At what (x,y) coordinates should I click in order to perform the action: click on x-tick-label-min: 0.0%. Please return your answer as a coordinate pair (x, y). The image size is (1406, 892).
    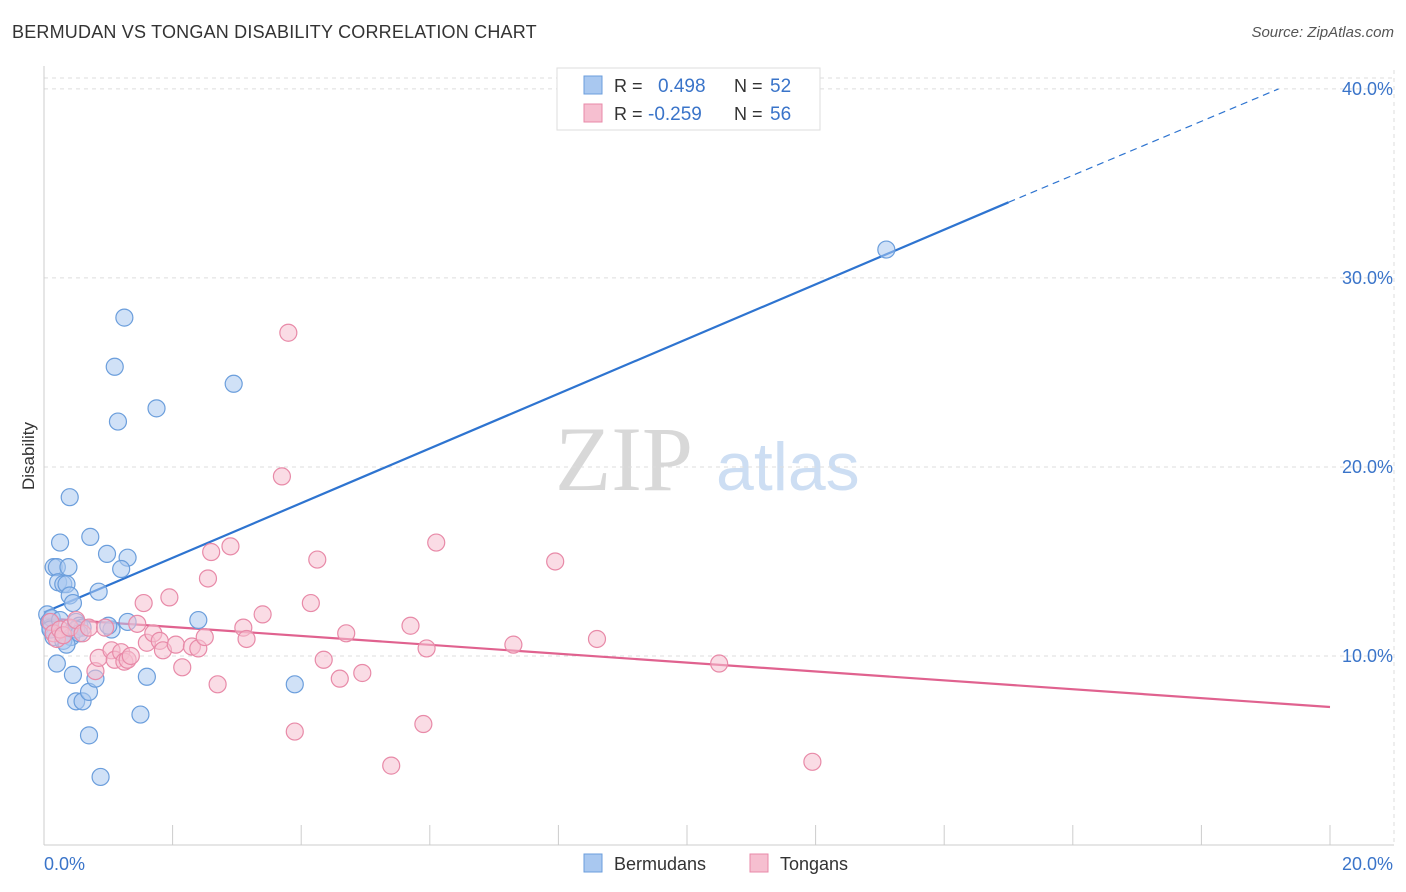
    Looking at the image, I should click on (64, 864).